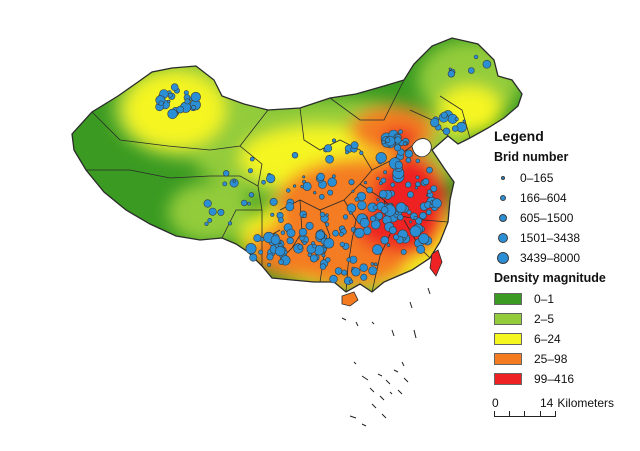 The image size is (640, 451). I want to click on scale-bar: 0 14 Kilometers, so click(562, 406).